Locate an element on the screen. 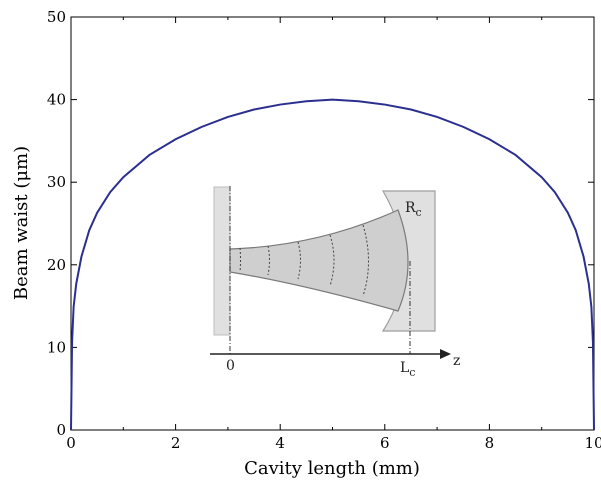 The image size is (601, 482). inset-label-cavity-end: Lc is located at coordinates (407, 369).